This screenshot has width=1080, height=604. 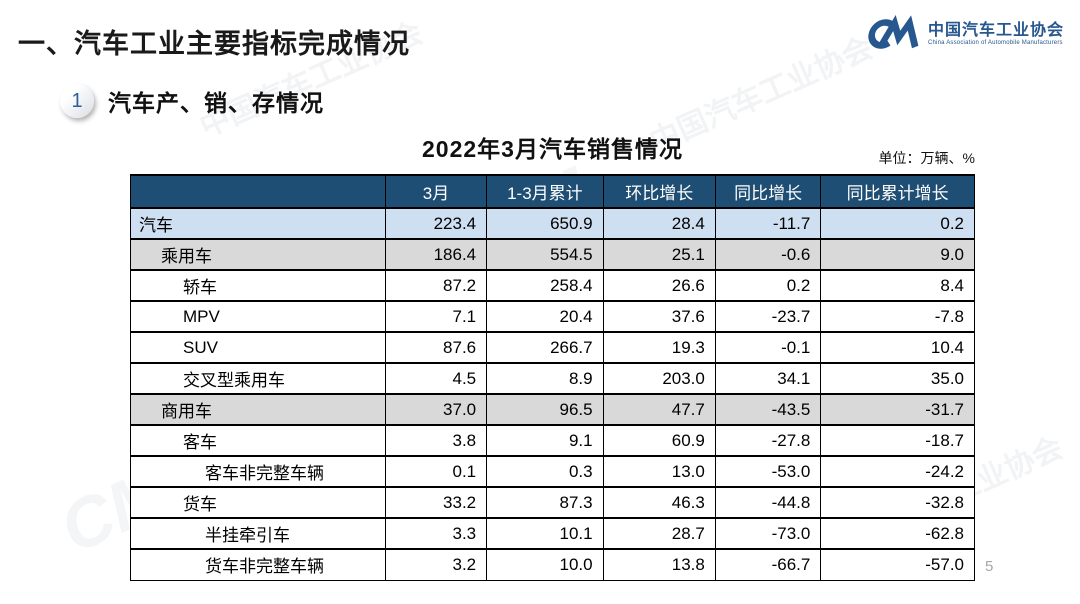 I want to click on table-row: SUV 87.6 266.7 19.3 -0.1 10.4, so click(x=552, y=347).